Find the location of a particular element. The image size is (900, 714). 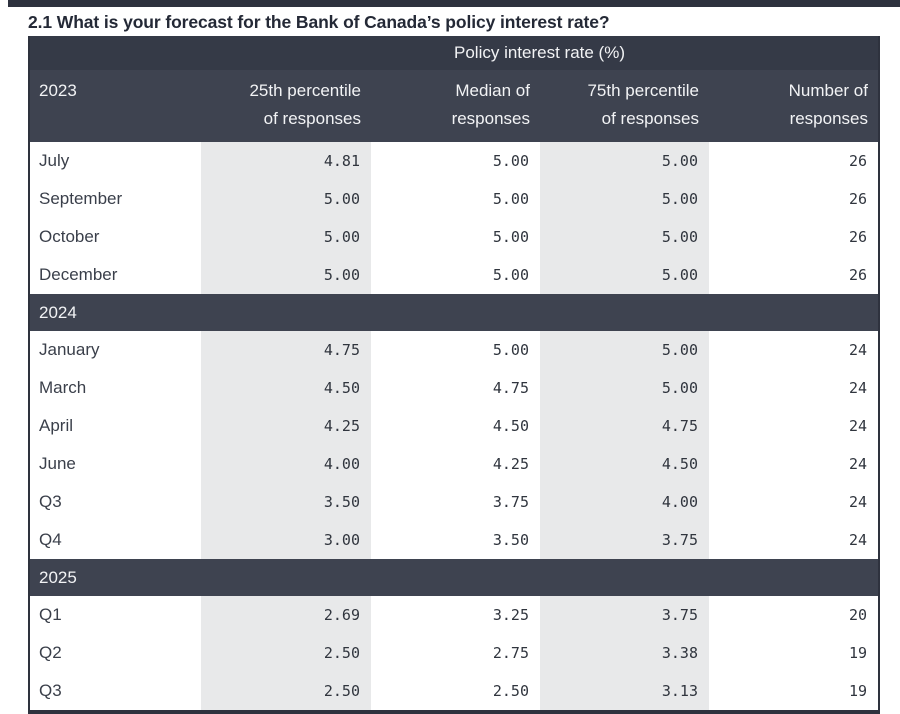

p25-value-cell: 3.00 is located at coordinates (286, 540).